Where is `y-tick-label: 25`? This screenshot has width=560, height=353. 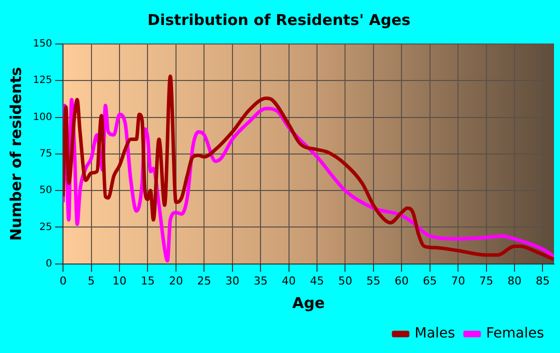 y-tick-label: 25 is located at coordinates (45, 227).